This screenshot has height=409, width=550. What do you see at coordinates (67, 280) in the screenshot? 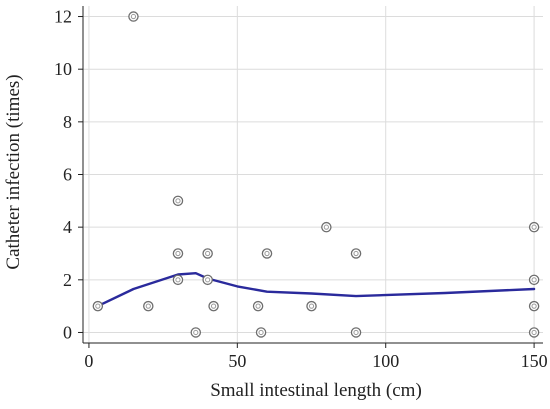
I see `y-tick-label: 2` at bounding box center [67, 280].